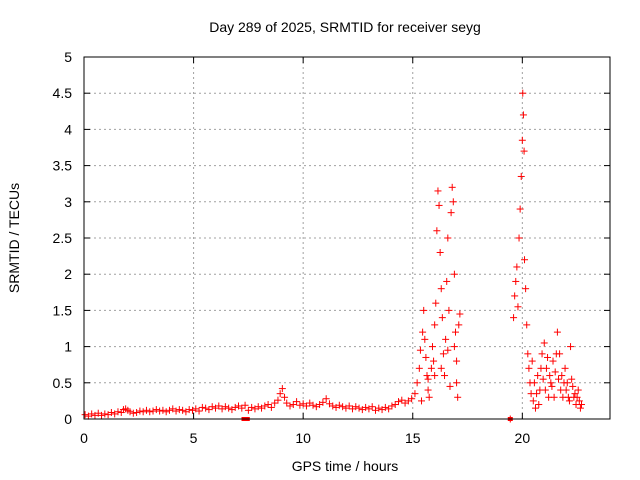 The width and height of the screenshot is (640, 480). Describe the element at coordinates (413, 438) in the screenshot. I see `x-tick-label: 15` at that location.